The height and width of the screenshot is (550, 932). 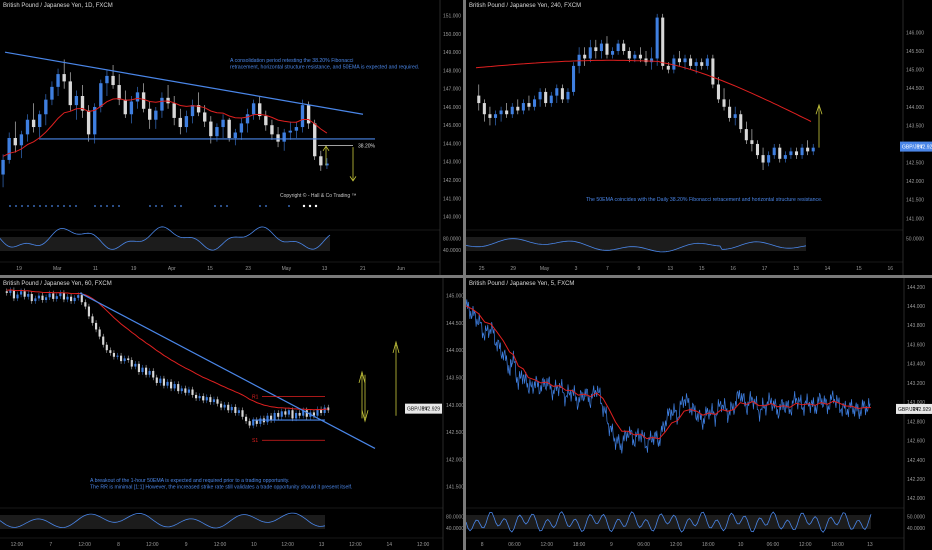 I want to click on up-arrow-head, so click(x=819, y=109).